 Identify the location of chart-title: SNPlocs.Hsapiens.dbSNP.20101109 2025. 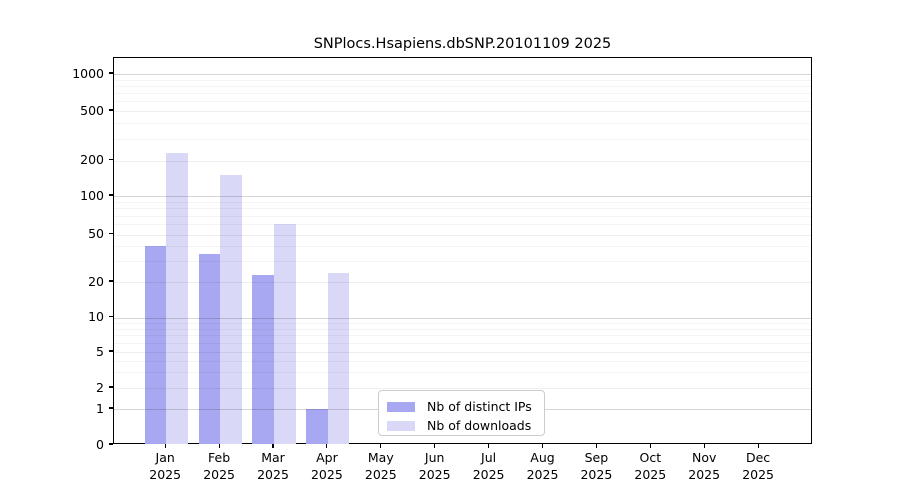
(462, 44).